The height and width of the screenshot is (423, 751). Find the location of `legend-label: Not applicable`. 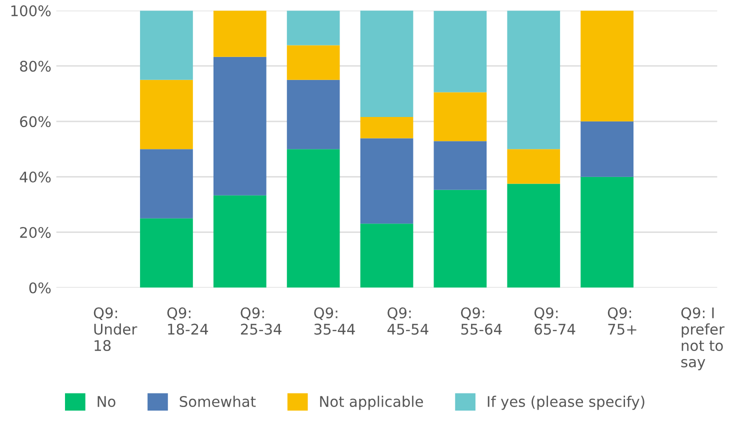

legend-label: Not applicable is located at coordinates (371, 403).